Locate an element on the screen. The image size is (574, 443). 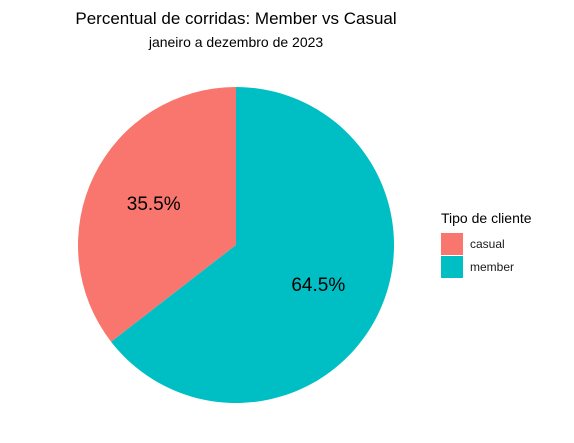
legend-swatch-casual is located at coordinates (452, 244).